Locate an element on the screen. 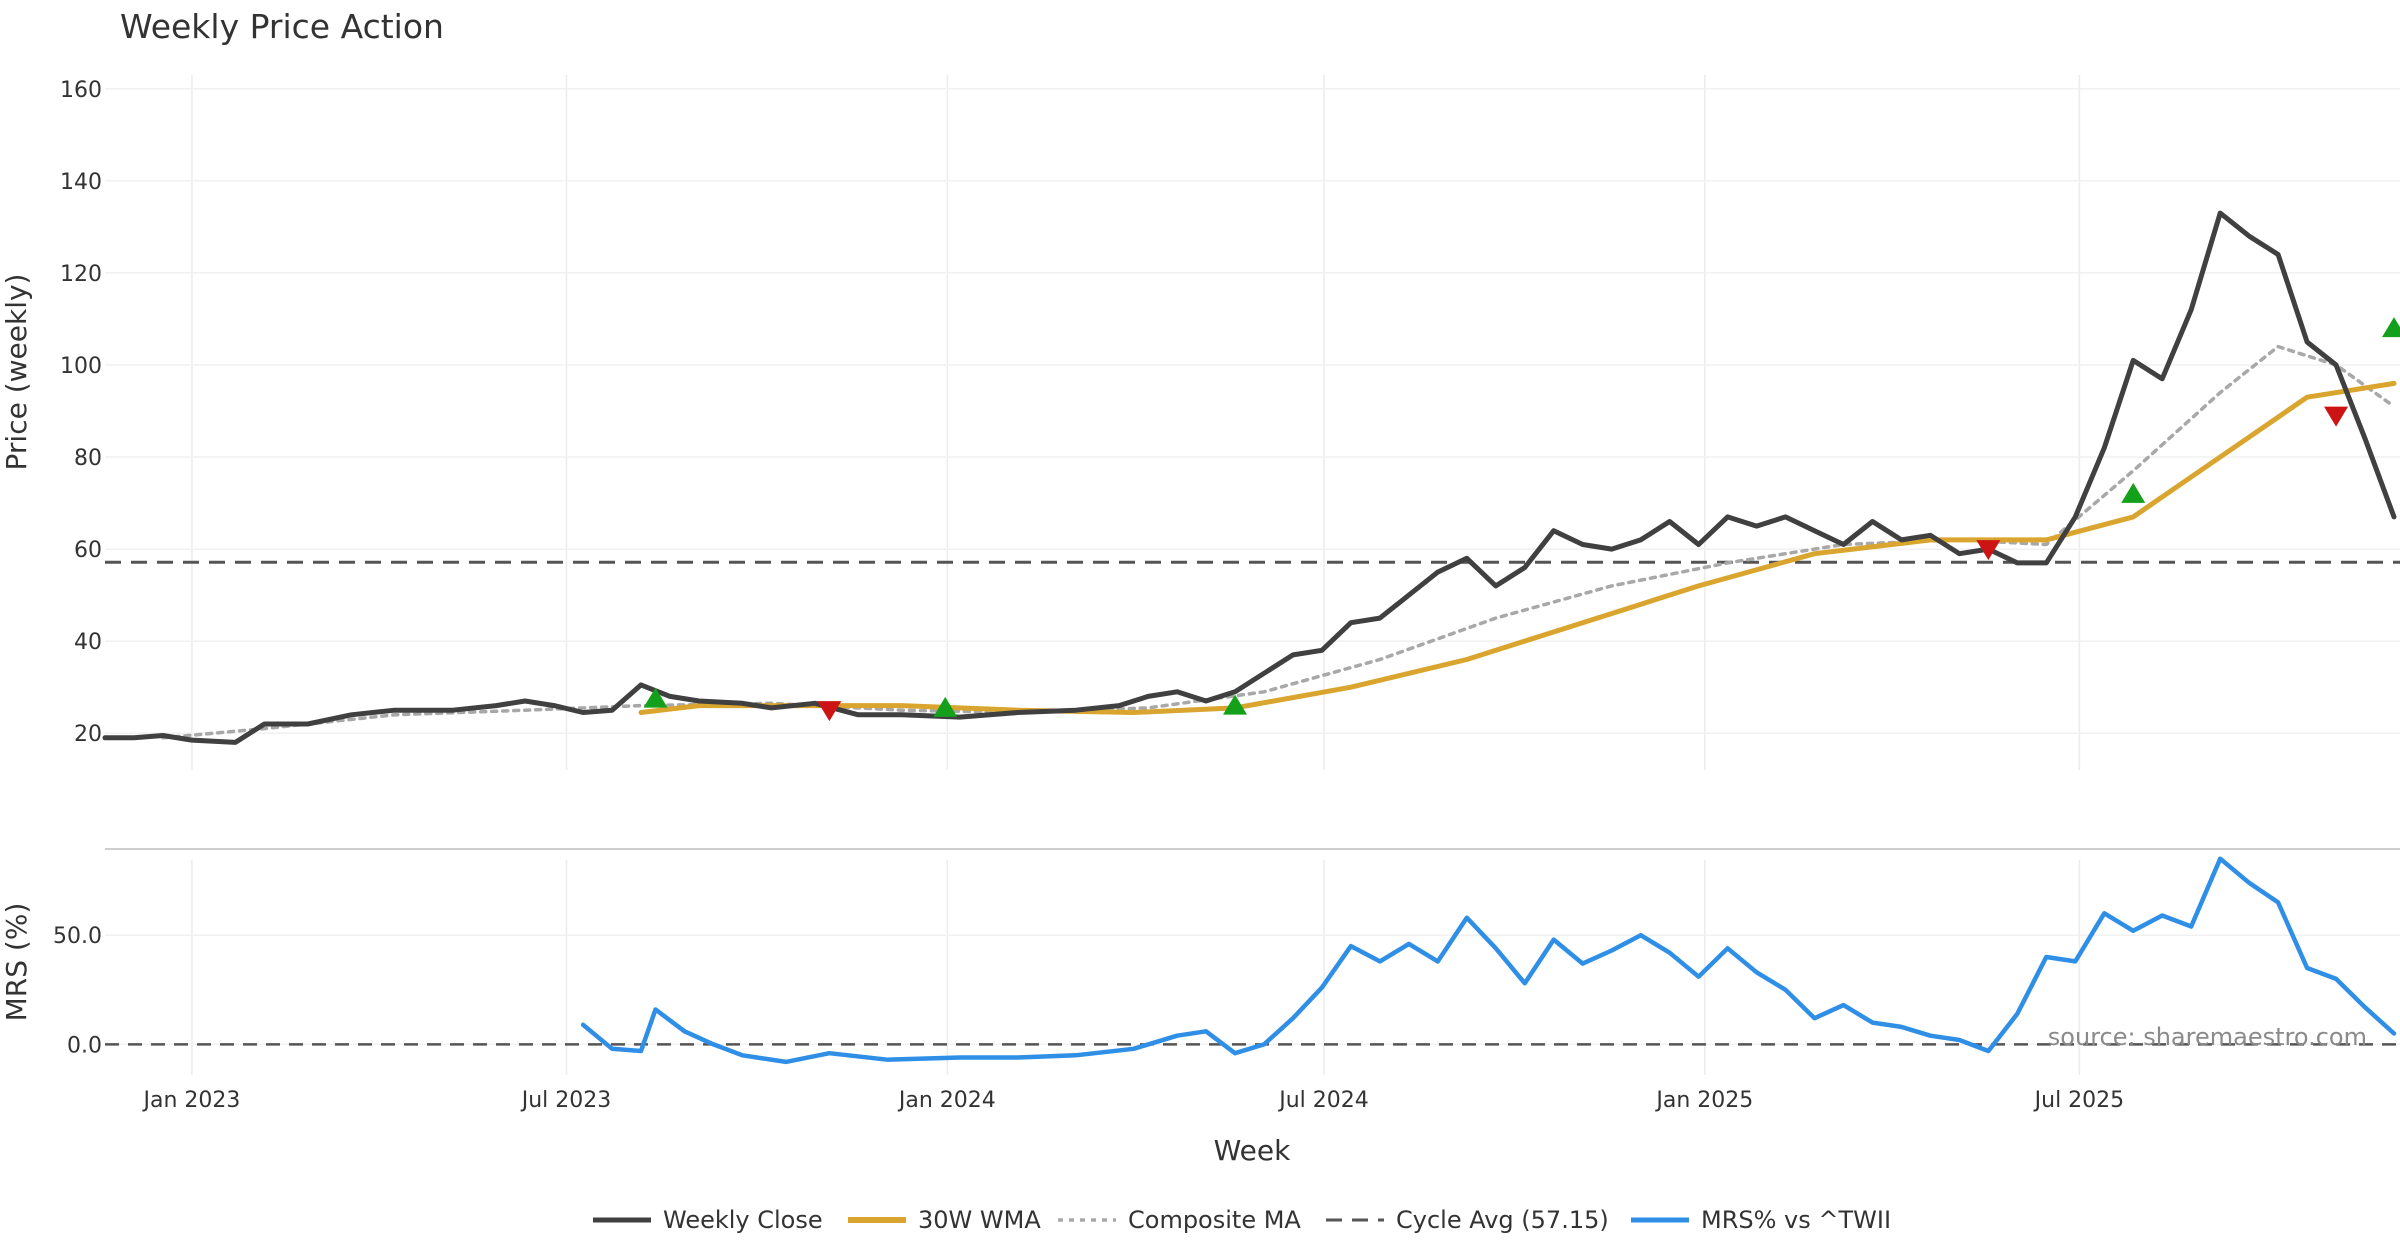 The height and width of the screenshot is (1260, 2400). x-tick-label: Jan 2025 is located at coordinates (1703, 1100).